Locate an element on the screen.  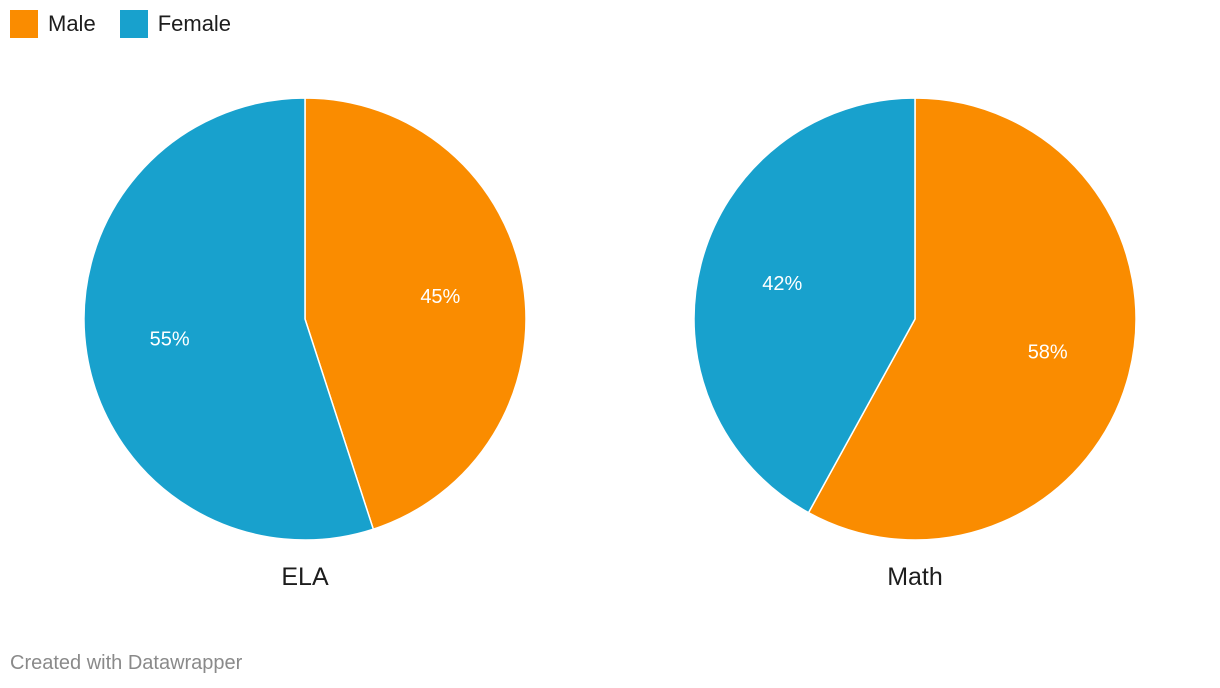
legend-item-female: Female is located at coordinates (175, 24).